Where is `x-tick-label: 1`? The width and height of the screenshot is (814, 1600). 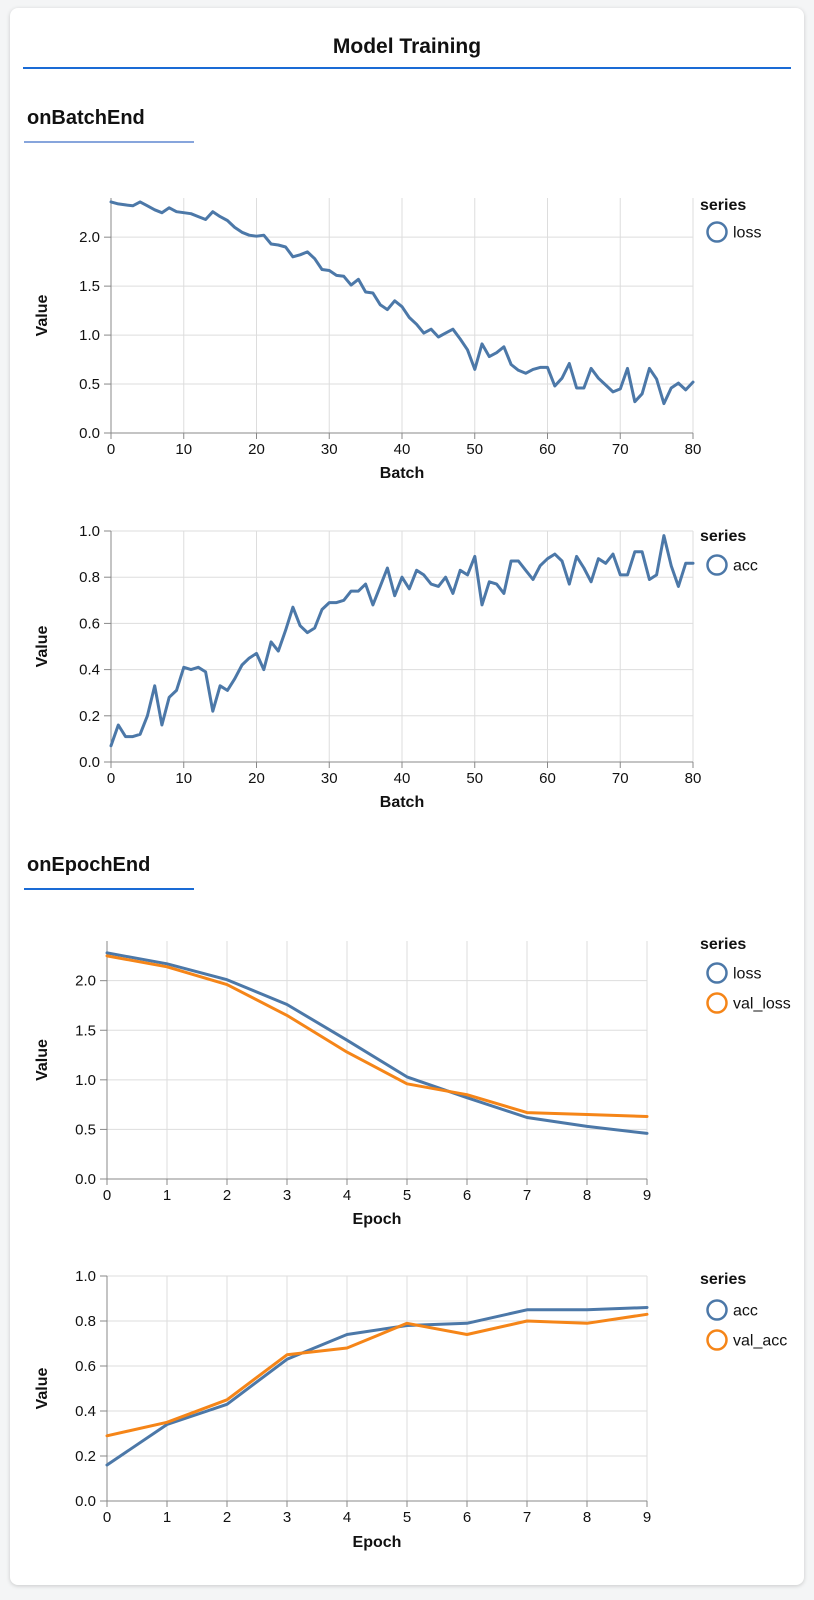 x-tick-label: 1 is located at coordinates (167, 1517).